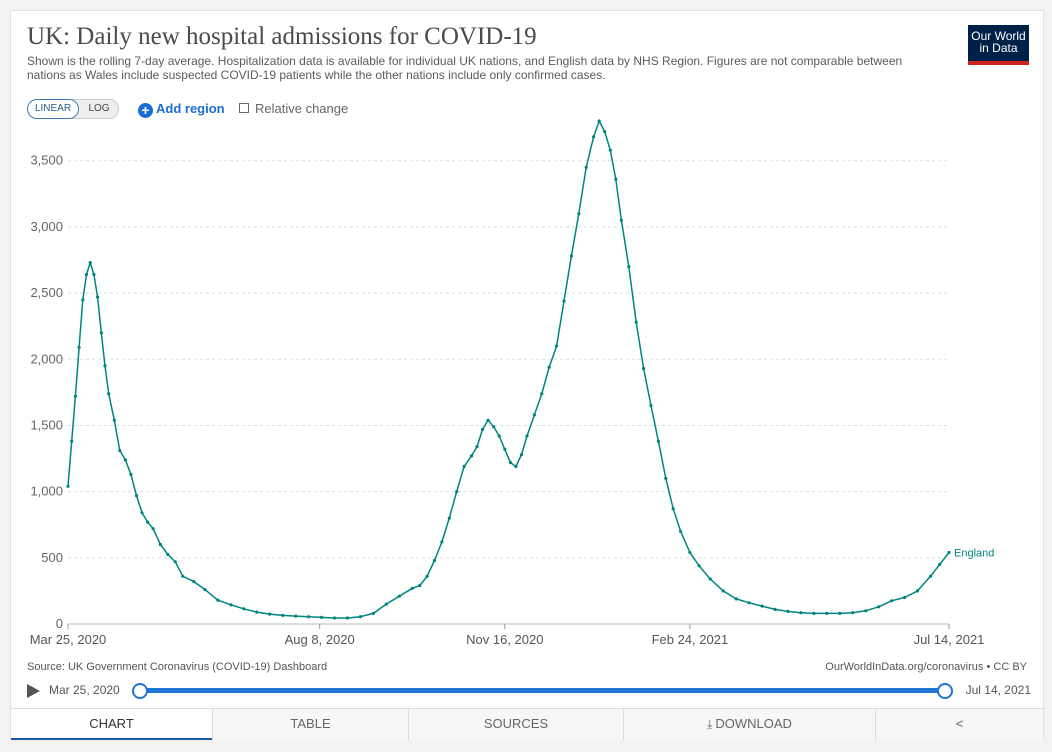 This screenshot has height=752, width=1052. What do you see at coordinates (46, 292) in the screenshot?
I see `y-tick-label: 2,500` at bounding box center [46, 292].